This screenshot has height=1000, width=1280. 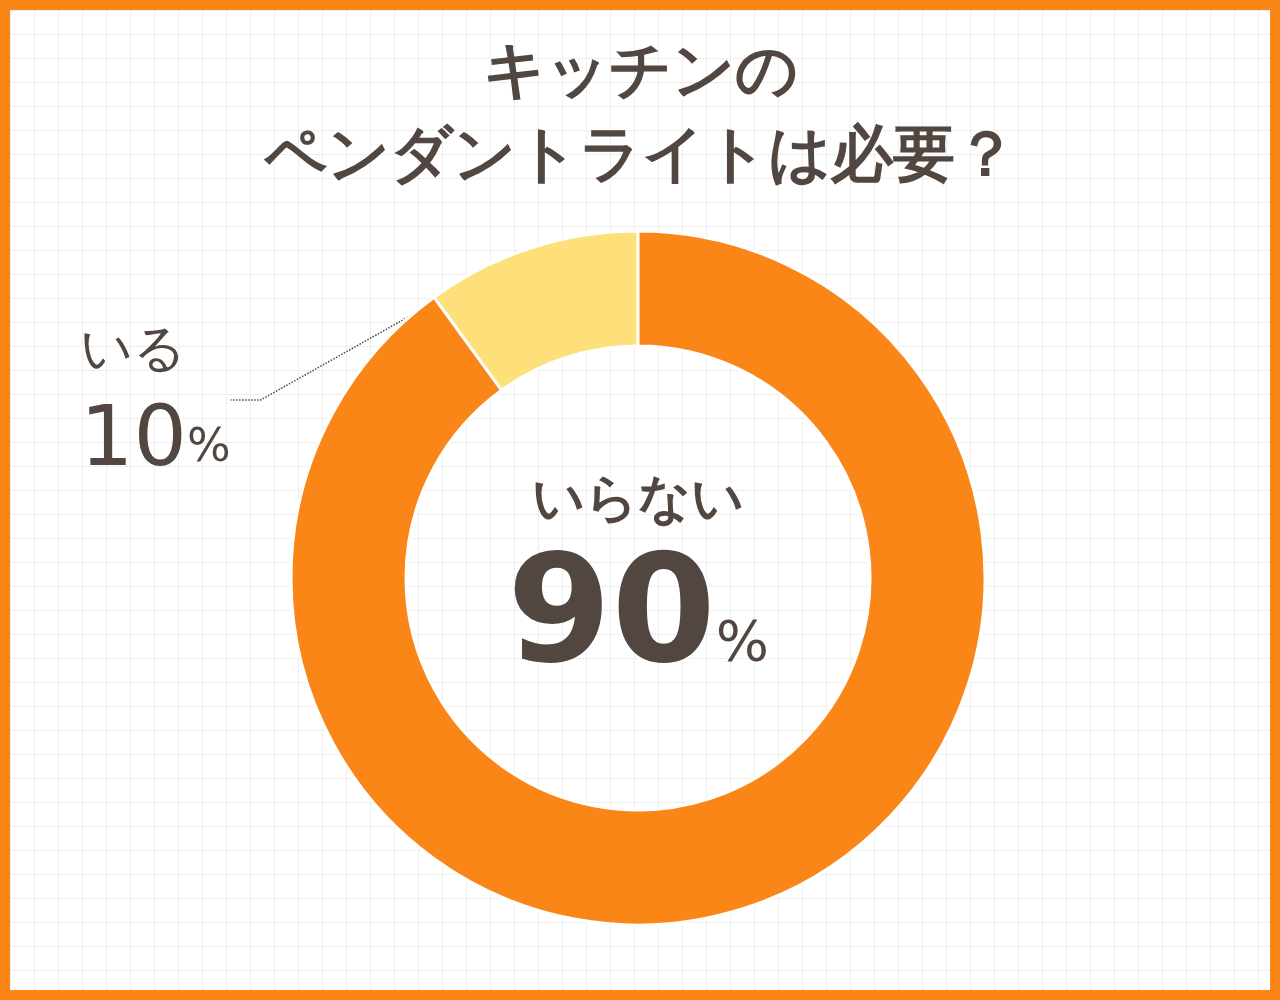 I want to click on data-label: 10%, so click(x=155, y=436).